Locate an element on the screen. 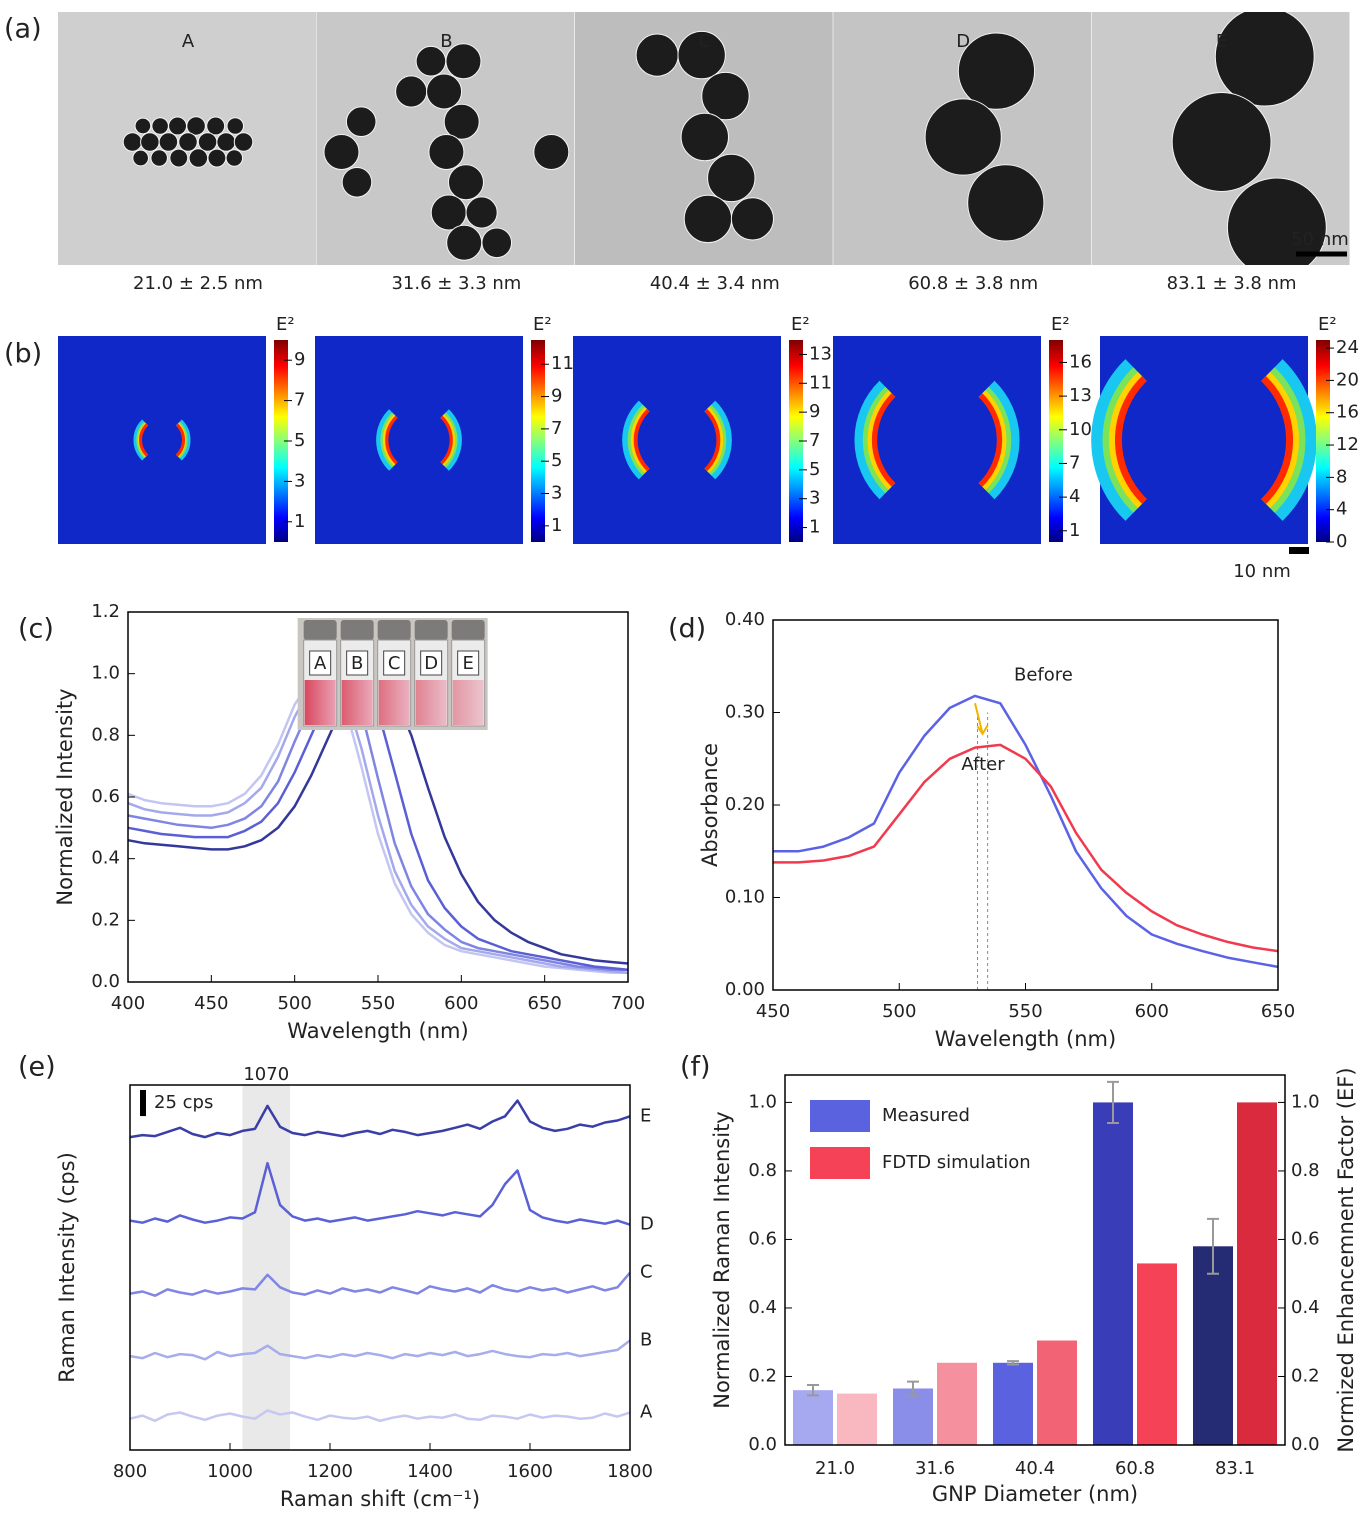  y-tick-label: 0.2 is located at coordinates (762, 1375).